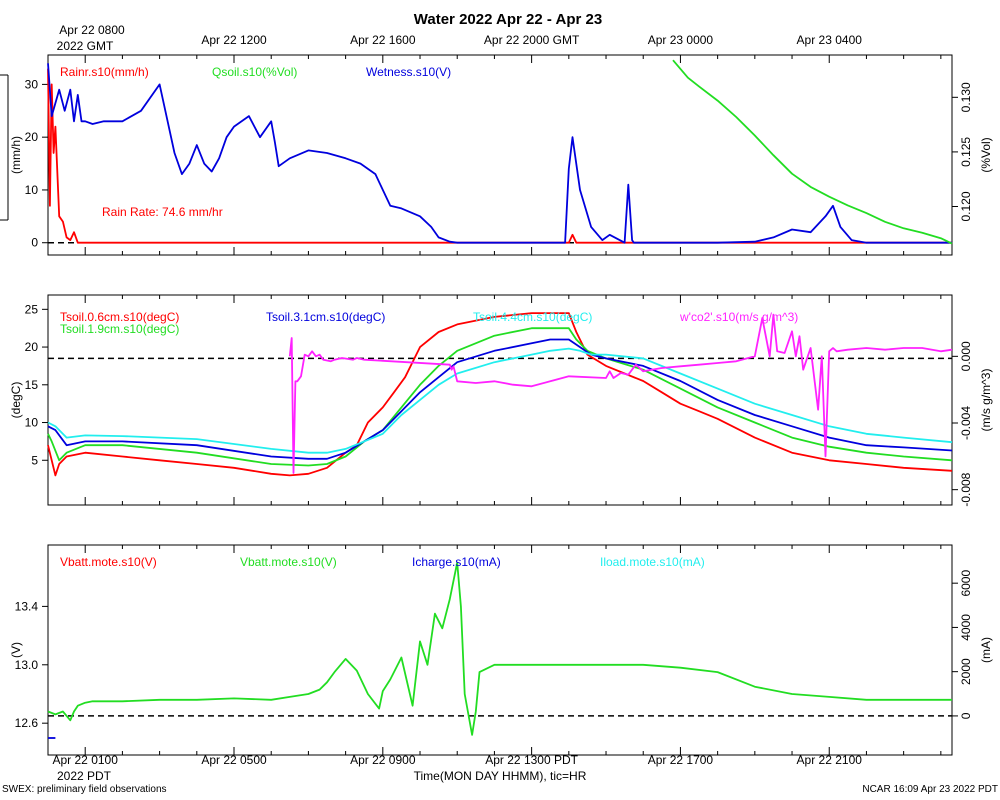 This screenshot has width=1000, height=800. Describe the element at coordinates (234, 760) in the screenshot. I see `bottom-axis-label: Apr 22 0500` at that location.